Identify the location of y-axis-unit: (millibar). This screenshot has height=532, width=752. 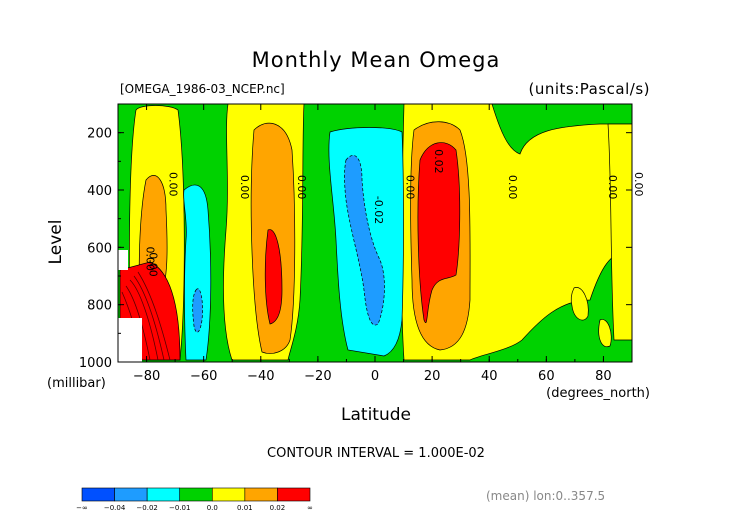
(76, 383).